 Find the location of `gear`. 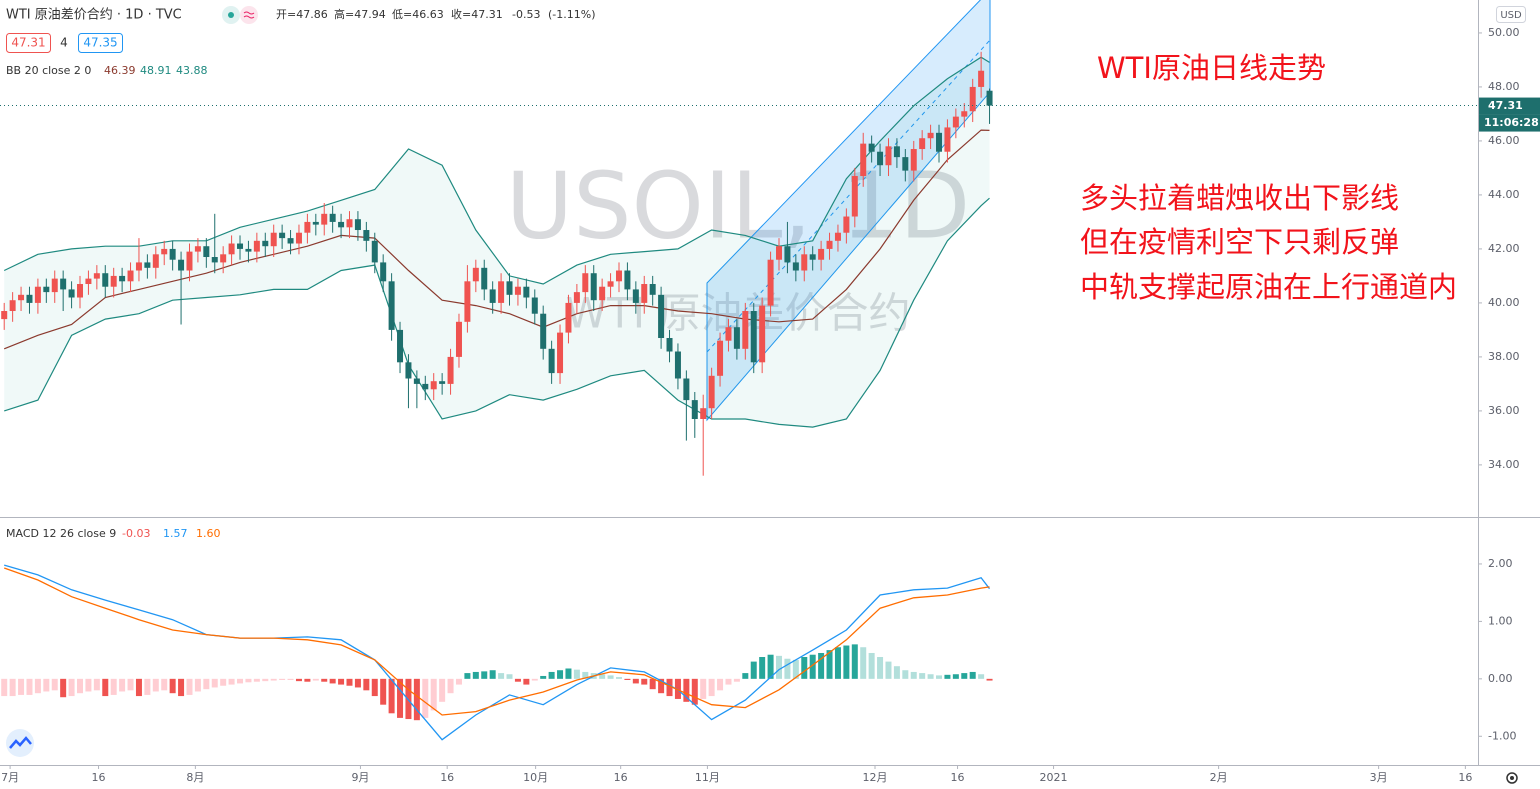

gear is located at coordinates (1512, 778).